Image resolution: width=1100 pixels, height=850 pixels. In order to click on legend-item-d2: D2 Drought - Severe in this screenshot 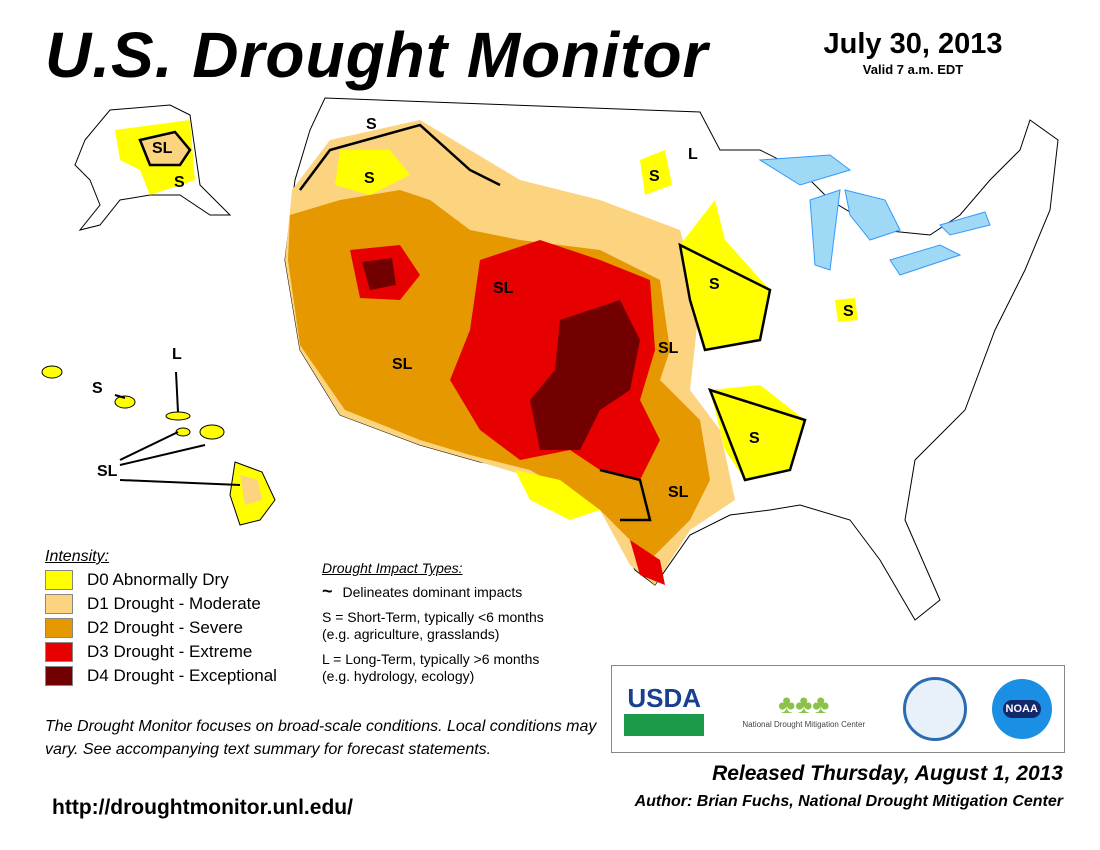, I will do `click(161, 628)`.